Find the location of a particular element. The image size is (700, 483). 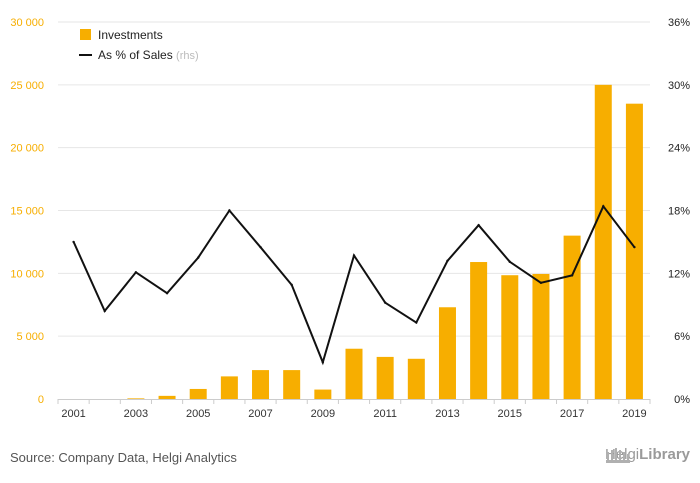

library-icon is located at coordinates (617, 455).